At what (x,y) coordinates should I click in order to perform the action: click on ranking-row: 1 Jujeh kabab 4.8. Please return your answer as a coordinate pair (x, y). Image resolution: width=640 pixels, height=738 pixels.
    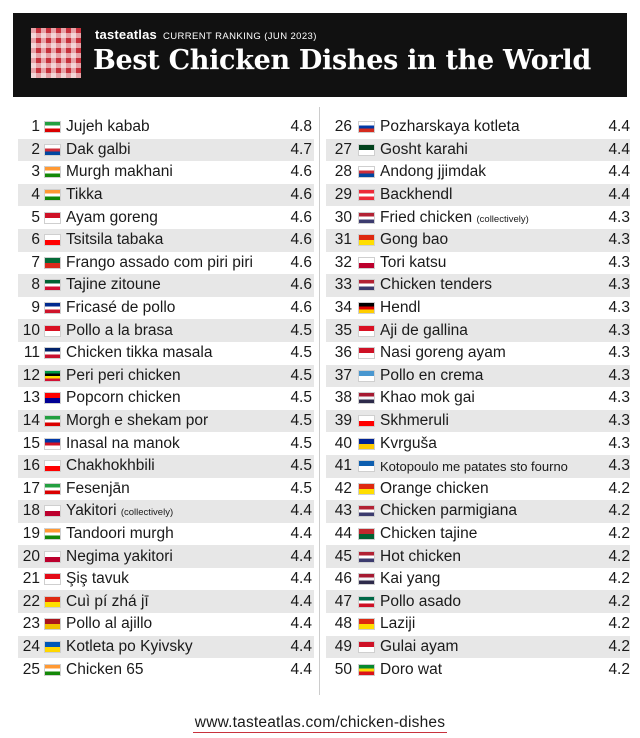
    Looking at the image, I should click on (166, 127).